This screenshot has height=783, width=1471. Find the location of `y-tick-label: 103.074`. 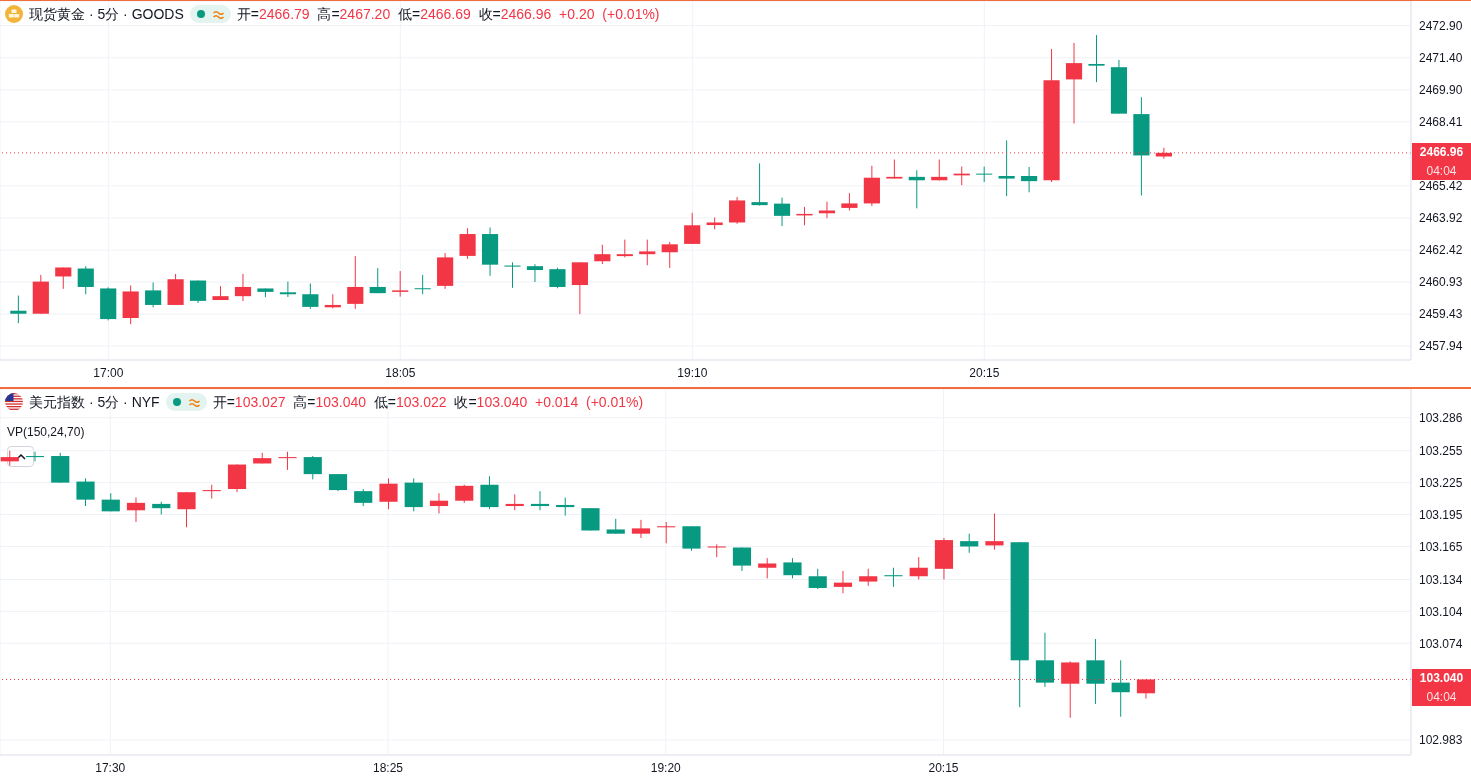

y-tick-label: 103.074 is located at coordinates (1441, 643).